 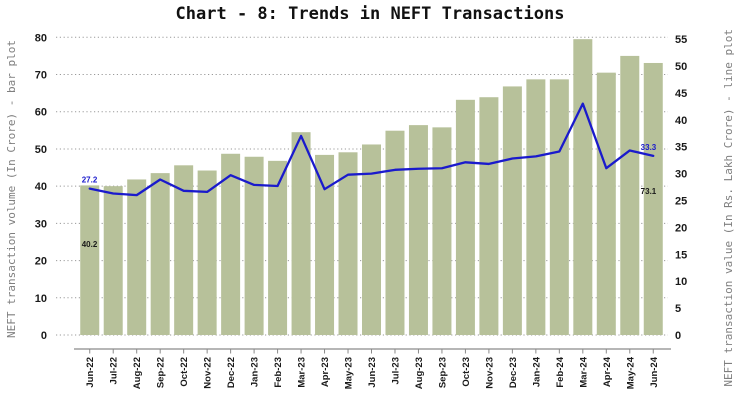 I want to click on x-tick-label-mar-23: Mar-23, so click(x=302, y=372).